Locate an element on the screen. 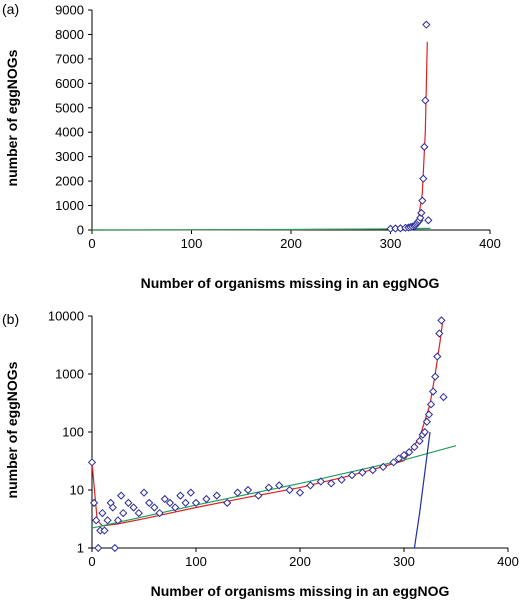  panel-a-y-tick-label: 2000 is located at coordinates (69, 181).